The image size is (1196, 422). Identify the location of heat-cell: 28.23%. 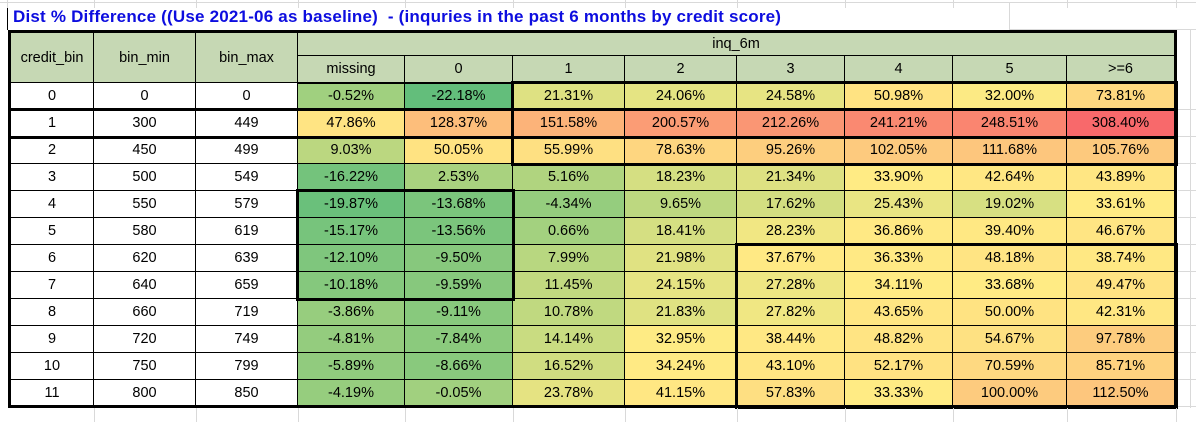
(790, 231).